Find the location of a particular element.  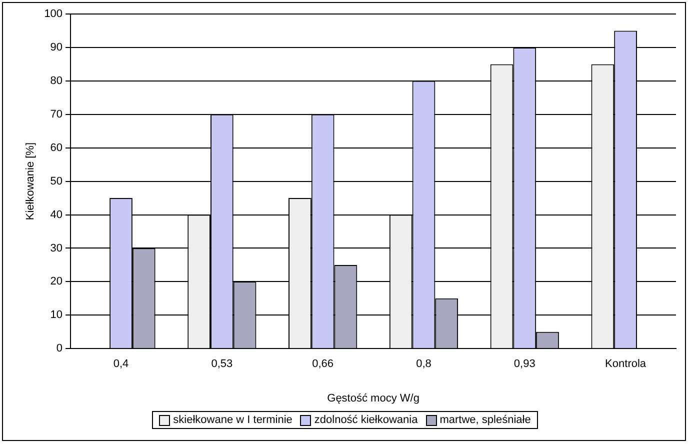

y-tick-label: 80 is located at coordinates (56, 80).